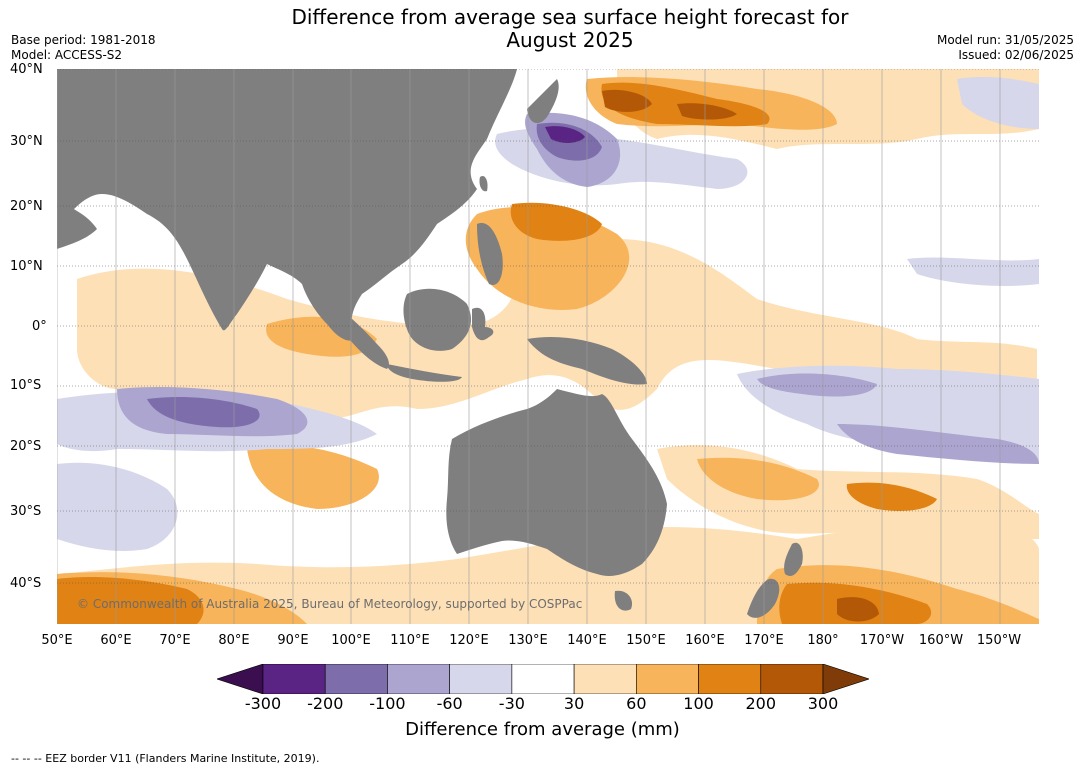 The image size is (1085, 770). I want to click on lat-tick-40n: 40°N, so click(26, 69).